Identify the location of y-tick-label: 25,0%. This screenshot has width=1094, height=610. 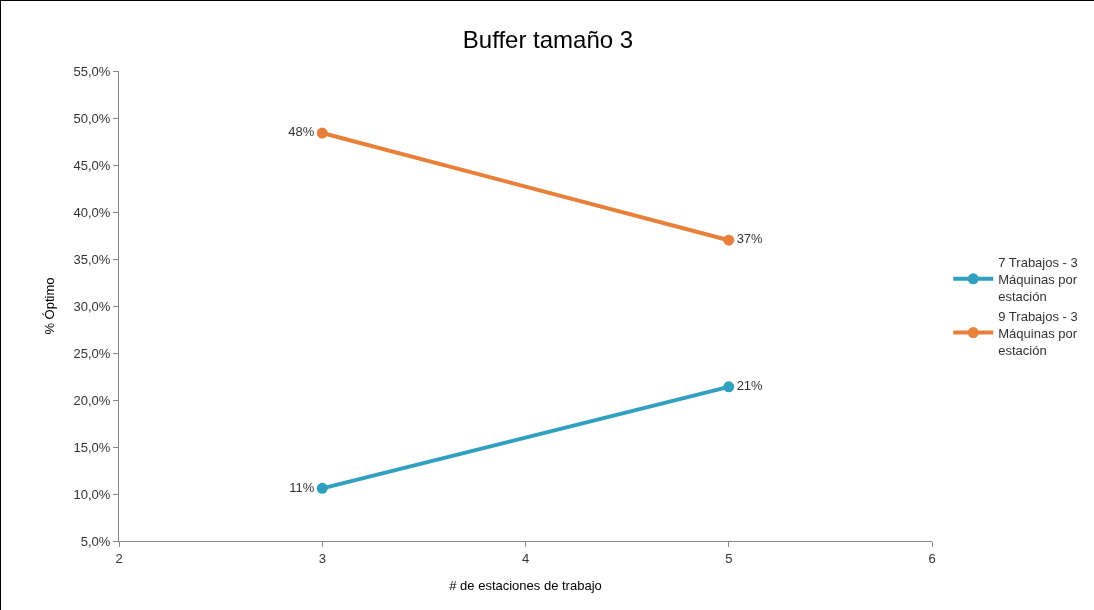
(92, 353).